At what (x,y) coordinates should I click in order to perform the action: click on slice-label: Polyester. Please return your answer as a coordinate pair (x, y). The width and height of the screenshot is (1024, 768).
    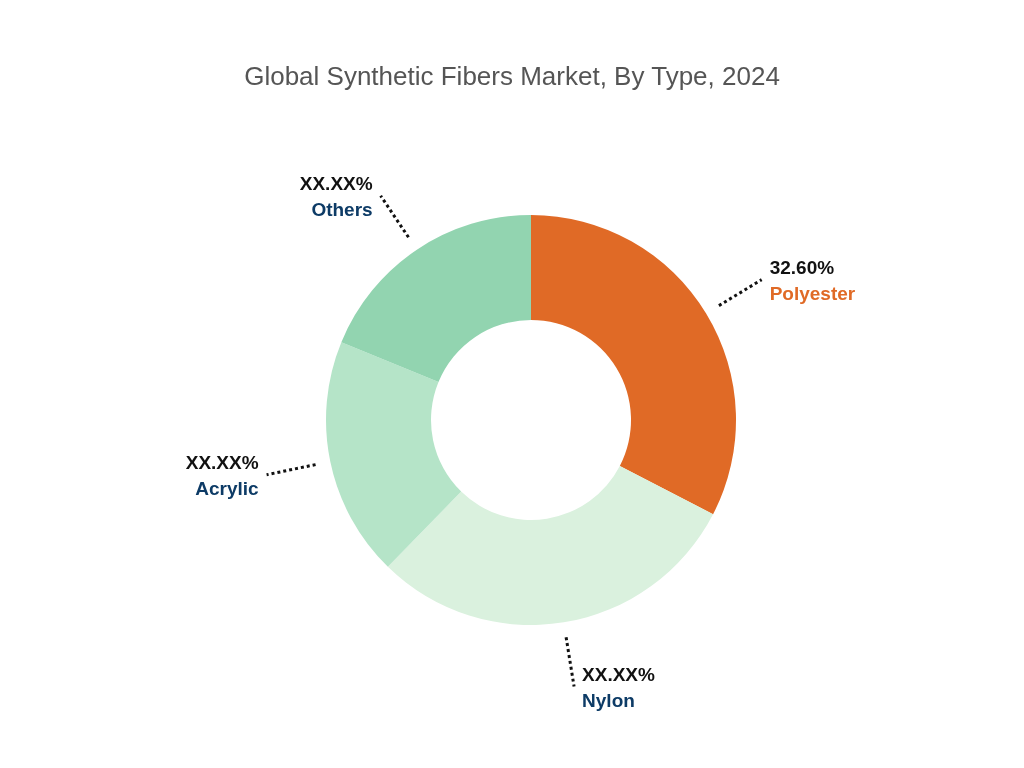
    Looking at the image, I should click on (812, 293).